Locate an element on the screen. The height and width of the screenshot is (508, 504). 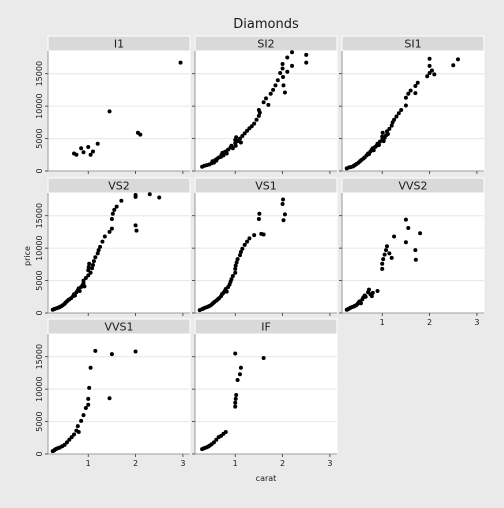
panel-title: VVS1 is located at coordinates (118, 327).